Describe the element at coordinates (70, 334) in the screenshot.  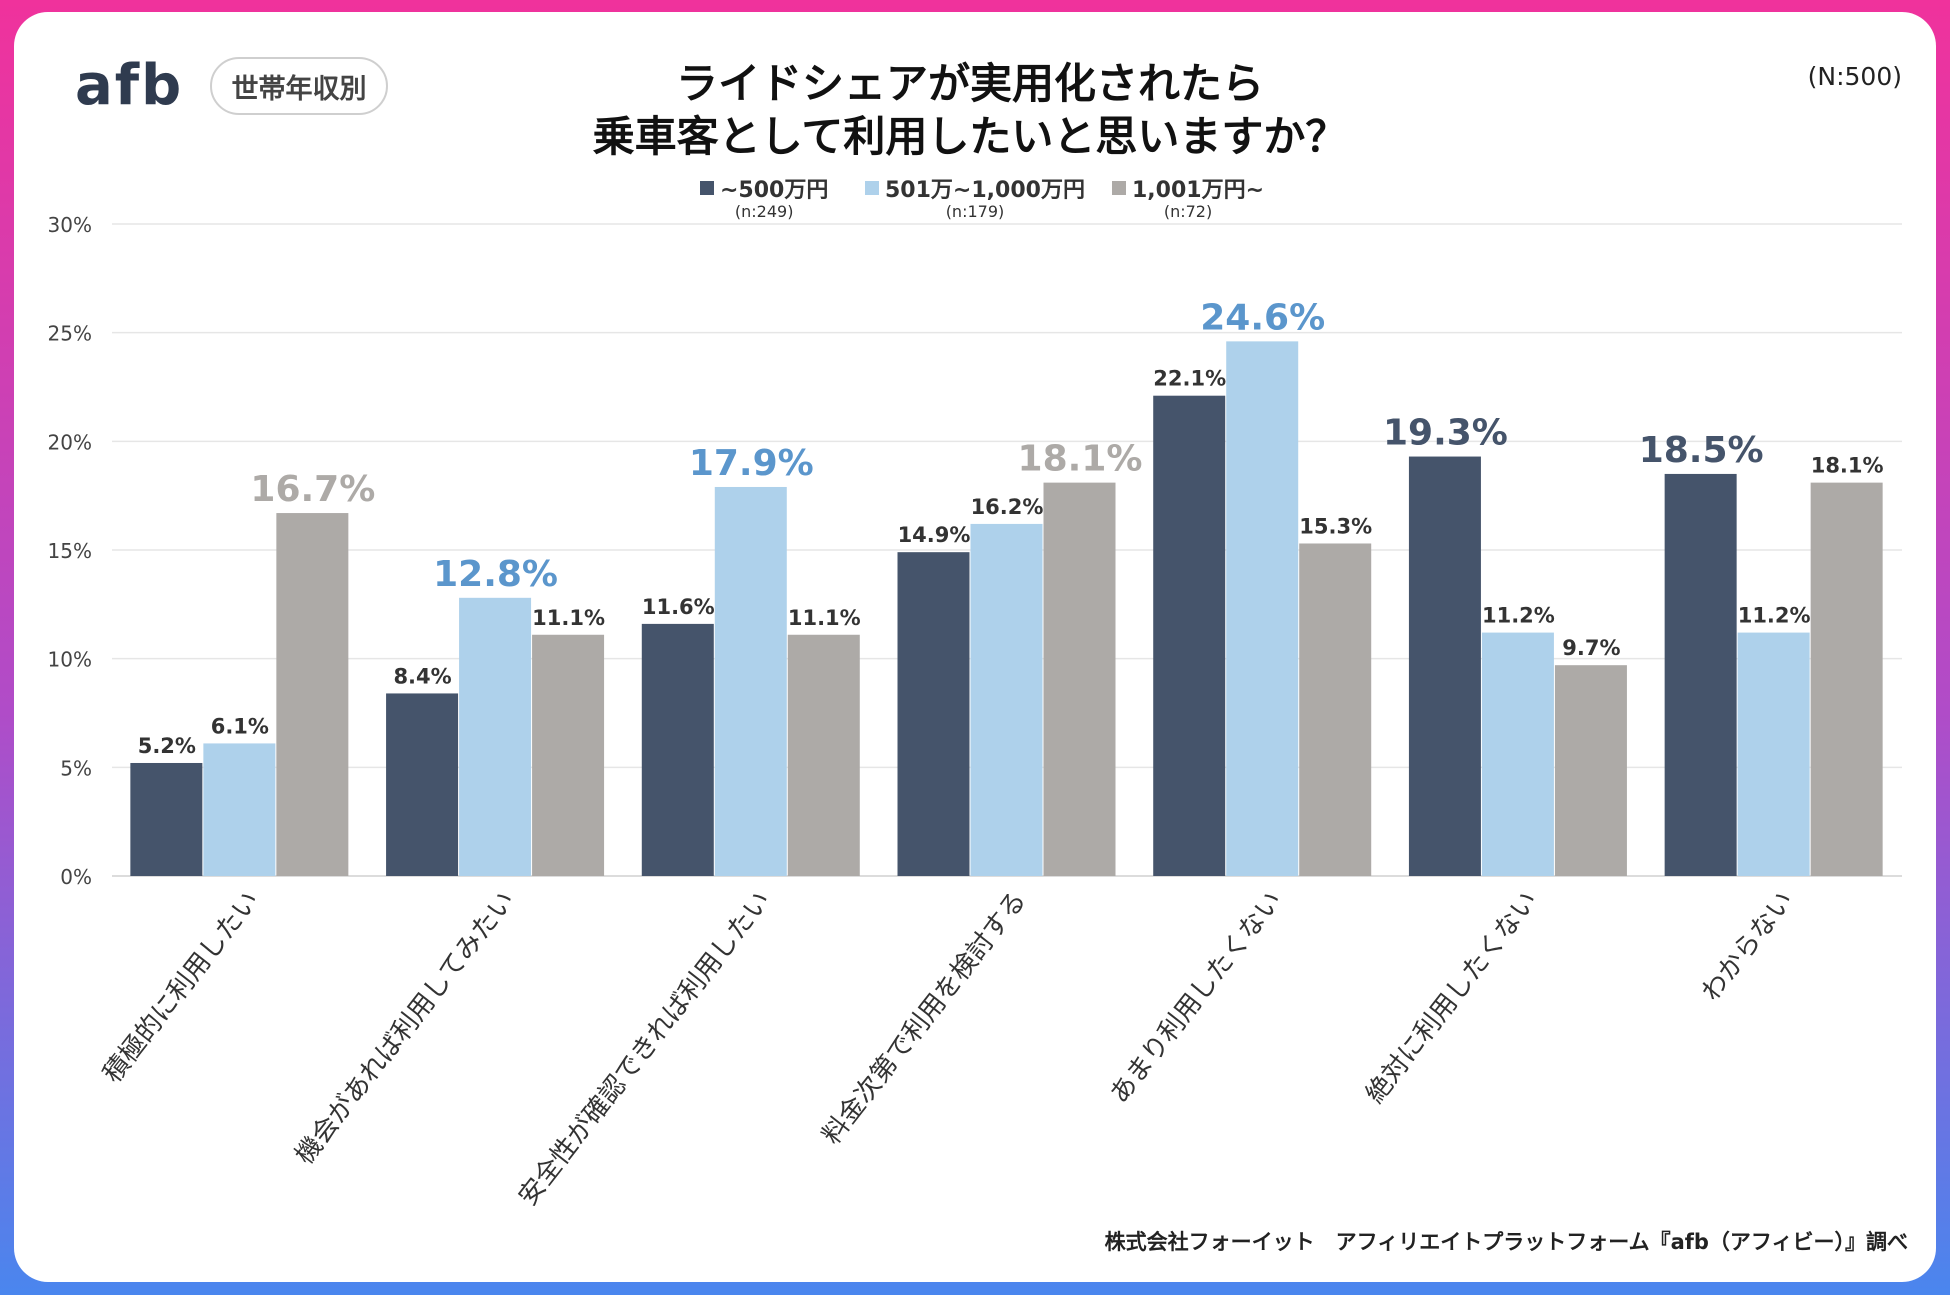
I see `y-tick-label: 25%` at that location.